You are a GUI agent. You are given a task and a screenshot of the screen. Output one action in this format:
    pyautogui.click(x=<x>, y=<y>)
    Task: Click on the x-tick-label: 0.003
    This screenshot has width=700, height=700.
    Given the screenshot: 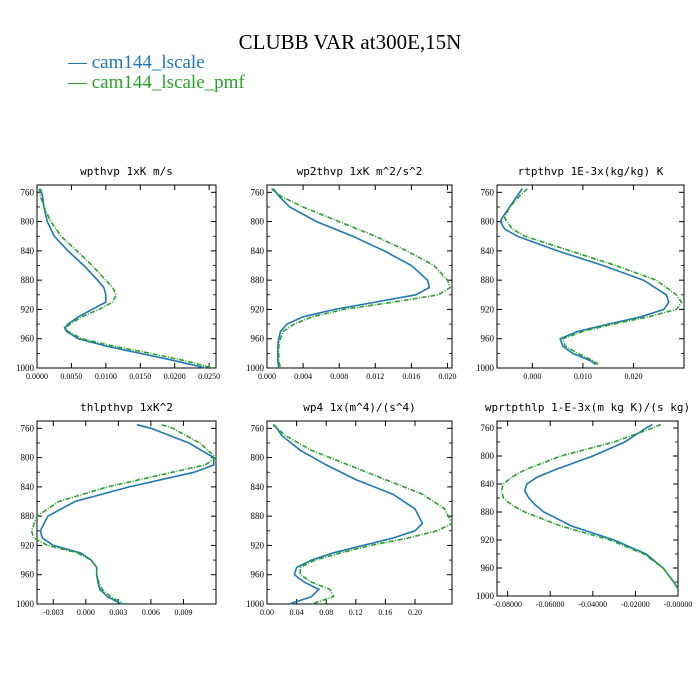 What is the action you would take?
    pyautogui.click(x=118, y=612)
    